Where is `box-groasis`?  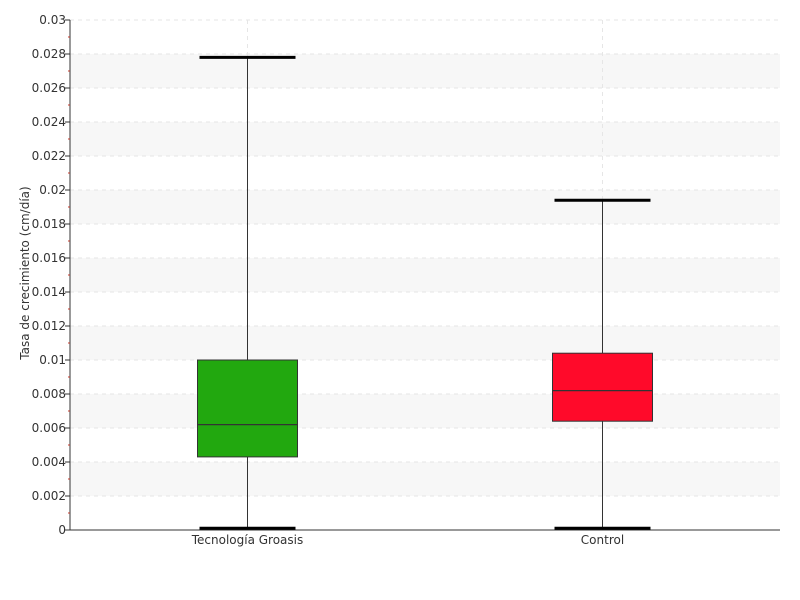 box-groasis is located at coordinates (247, 292).